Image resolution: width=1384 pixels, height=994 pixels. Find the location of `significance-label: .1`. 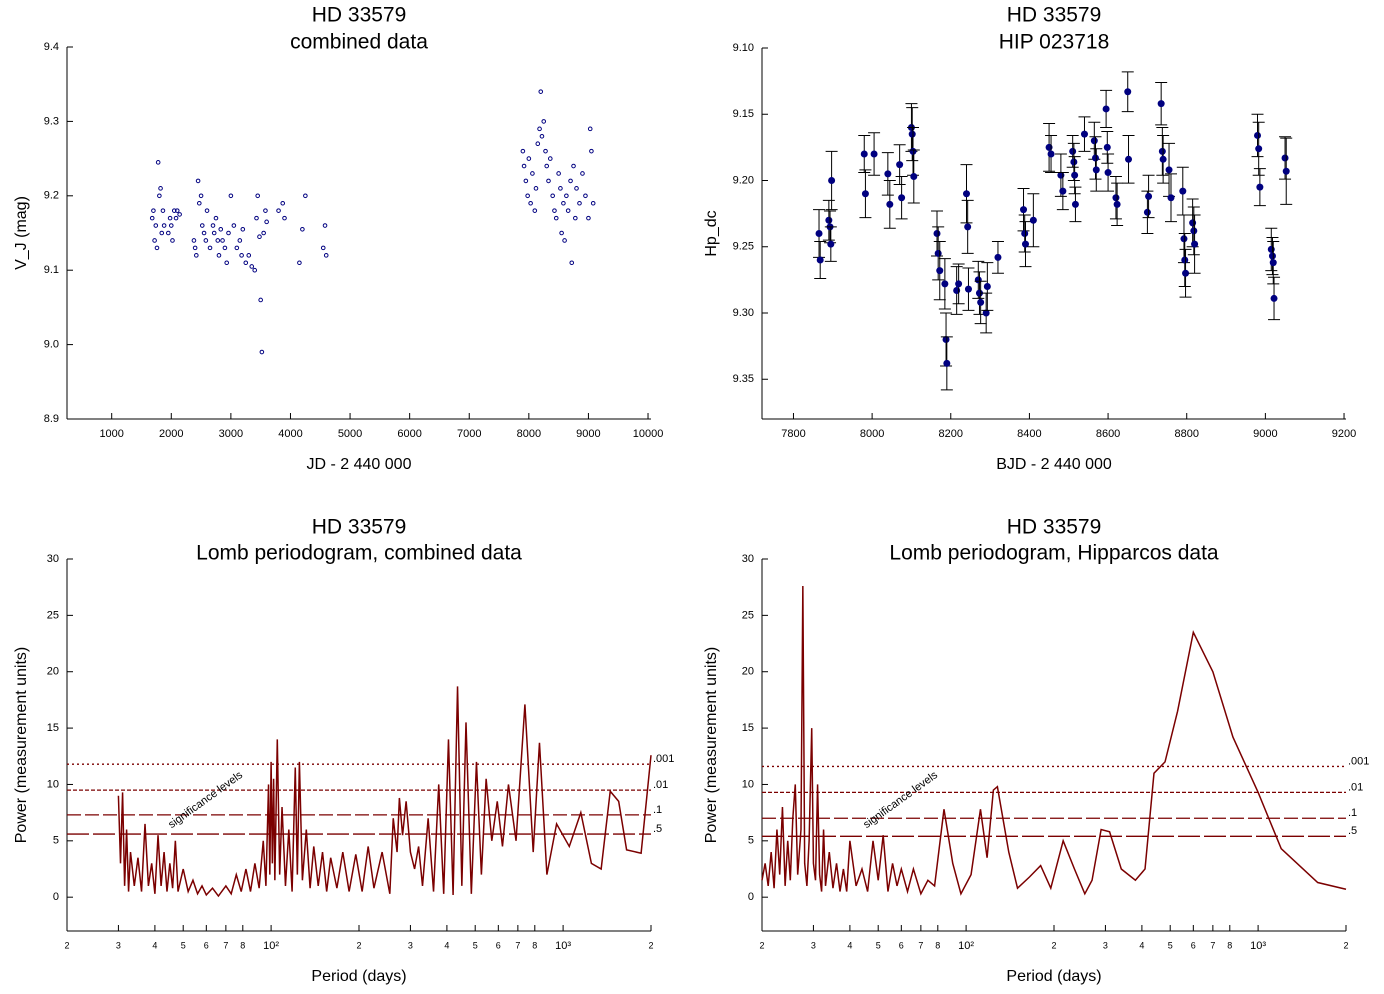

significance-label: .1 is located at coordinates (657, 810).